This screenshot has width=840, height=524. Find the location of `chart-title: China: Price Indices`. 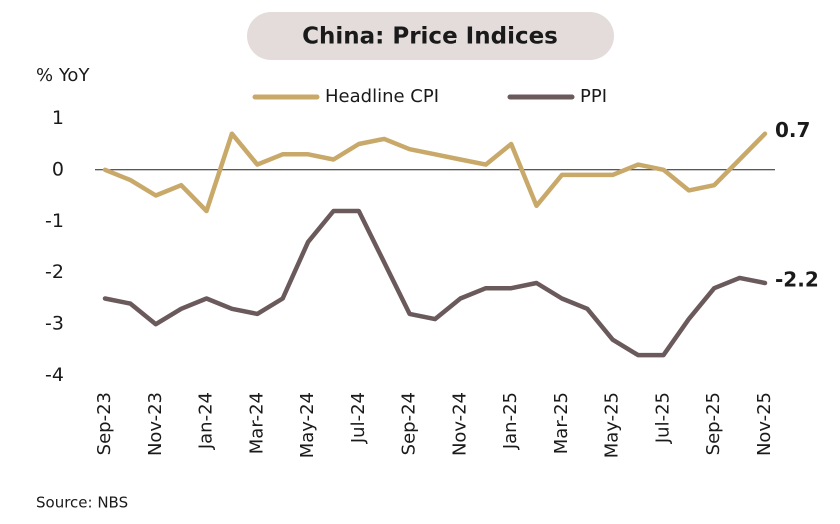

chart-title: China: Price Indices is located at coordinates (430, 37).